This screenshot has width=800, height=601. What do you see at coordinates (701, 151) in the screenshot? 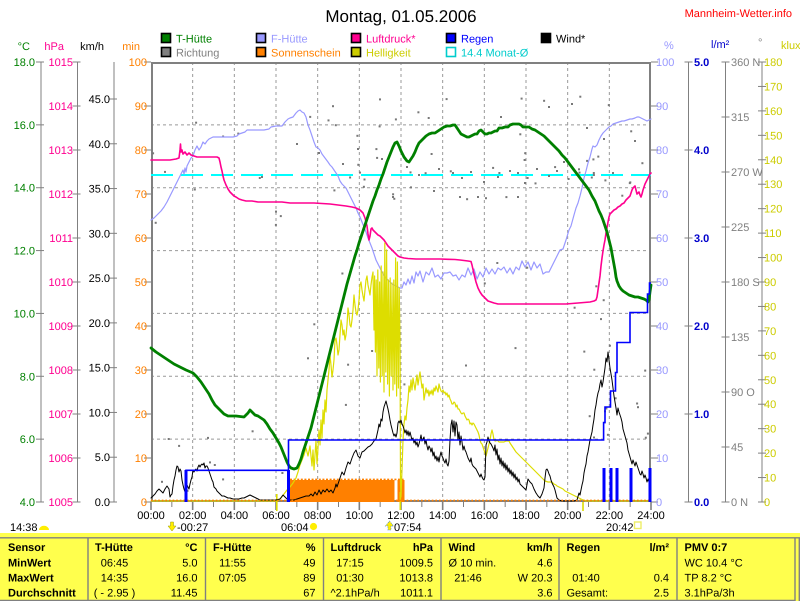
I see `svg-text: 4.0` at bounding box center [701, 151].